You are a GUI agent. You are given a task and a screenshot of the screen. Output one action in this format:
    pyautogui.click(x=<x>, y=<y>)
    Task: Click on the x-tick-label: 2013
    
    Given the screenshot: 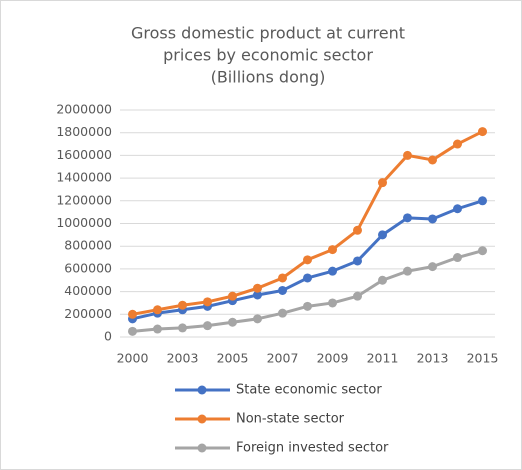 What is the action you would take?
    pyautogui.click(x=433, y=358)
    